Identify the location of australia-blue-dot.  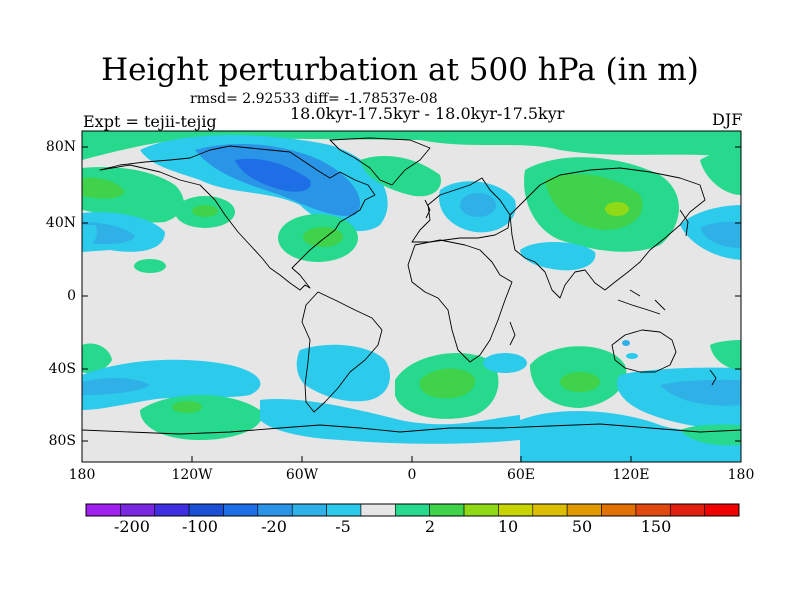
(626, 343).